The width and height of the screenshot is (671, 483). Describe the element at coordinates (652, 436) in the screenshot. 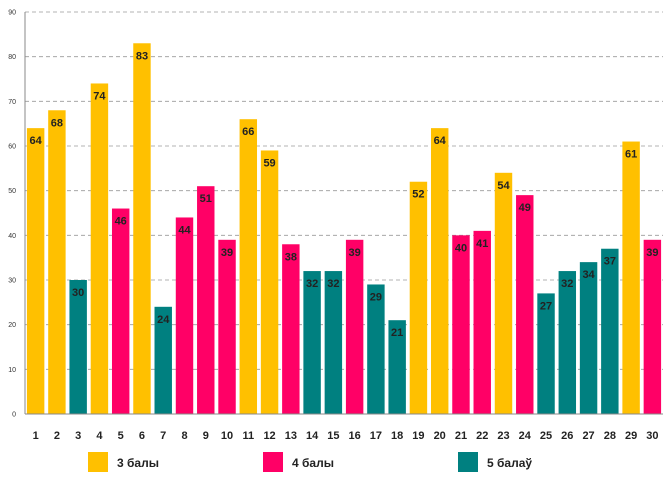

I see `x-tick-label-30: 30` at that location.